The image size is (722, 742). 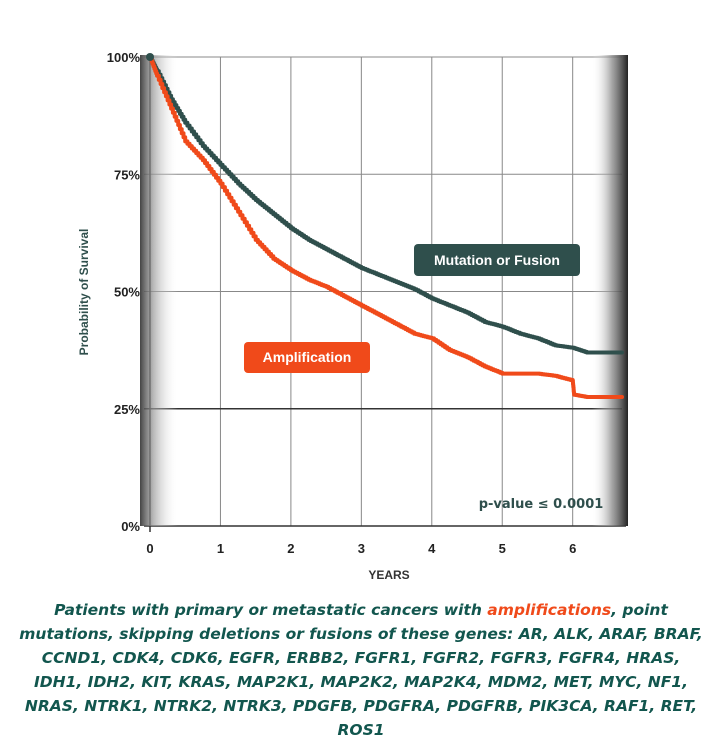 I want to click on amplification-label: Amplification, so click(x=307, y=357).